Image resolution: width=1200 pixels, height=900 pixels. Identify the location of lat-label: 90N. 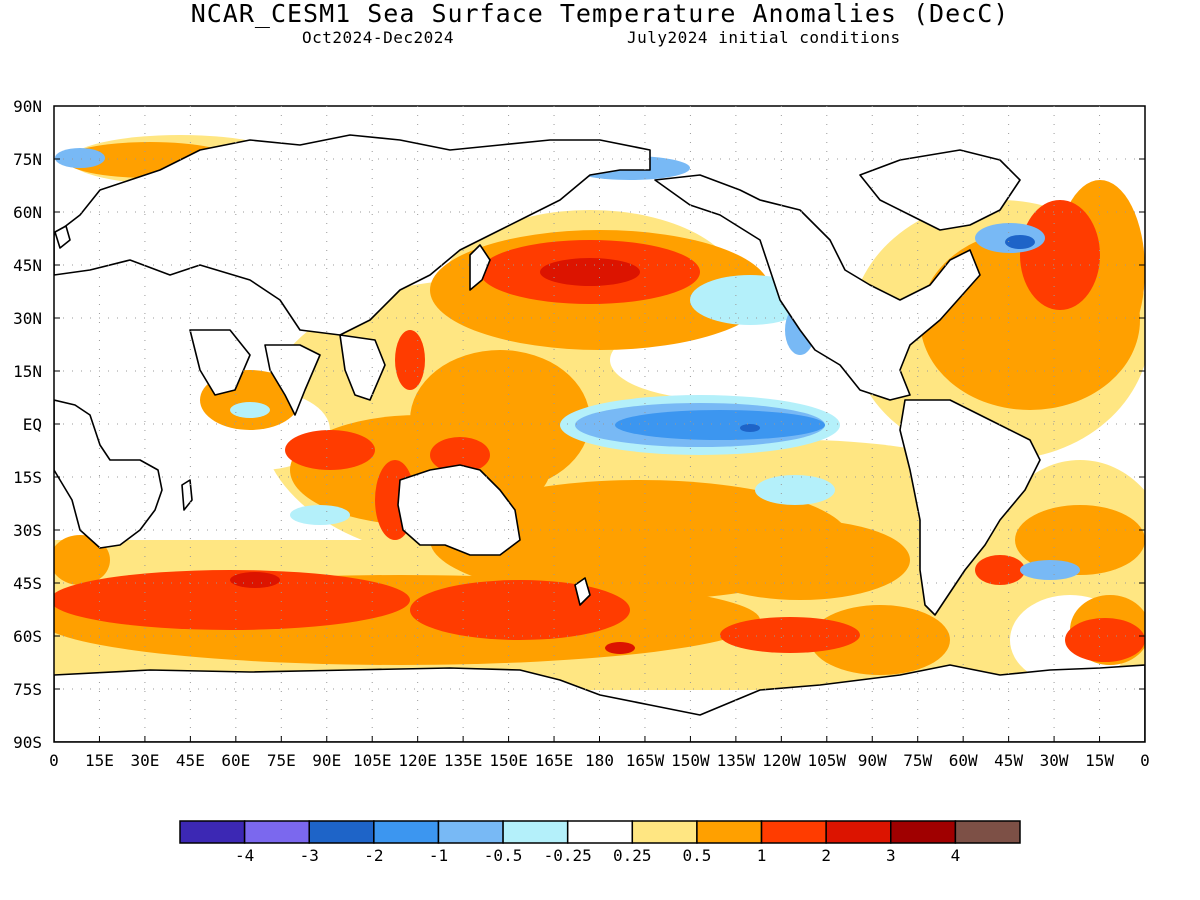
(27, 106).